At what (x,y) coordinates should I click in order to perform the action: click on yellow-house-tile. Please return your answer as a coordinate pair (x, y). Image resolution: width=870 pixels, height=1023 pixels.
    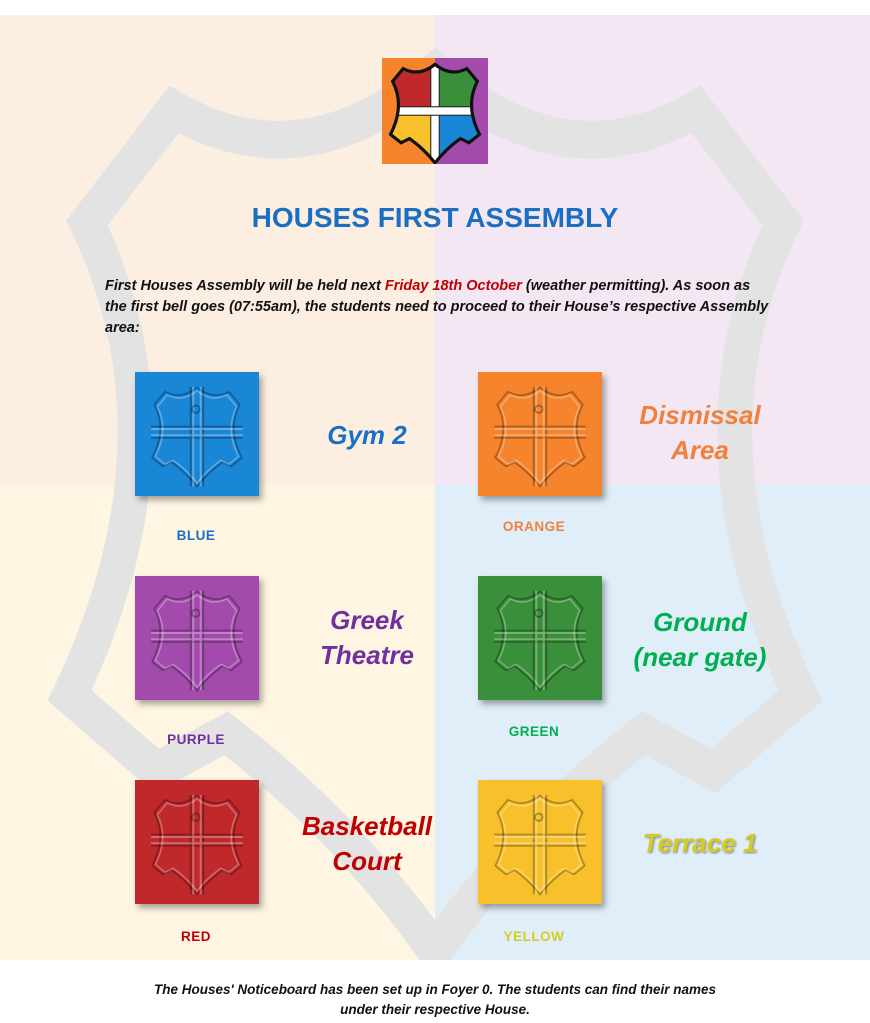
    Looking at the image, I should click on (540, 842).